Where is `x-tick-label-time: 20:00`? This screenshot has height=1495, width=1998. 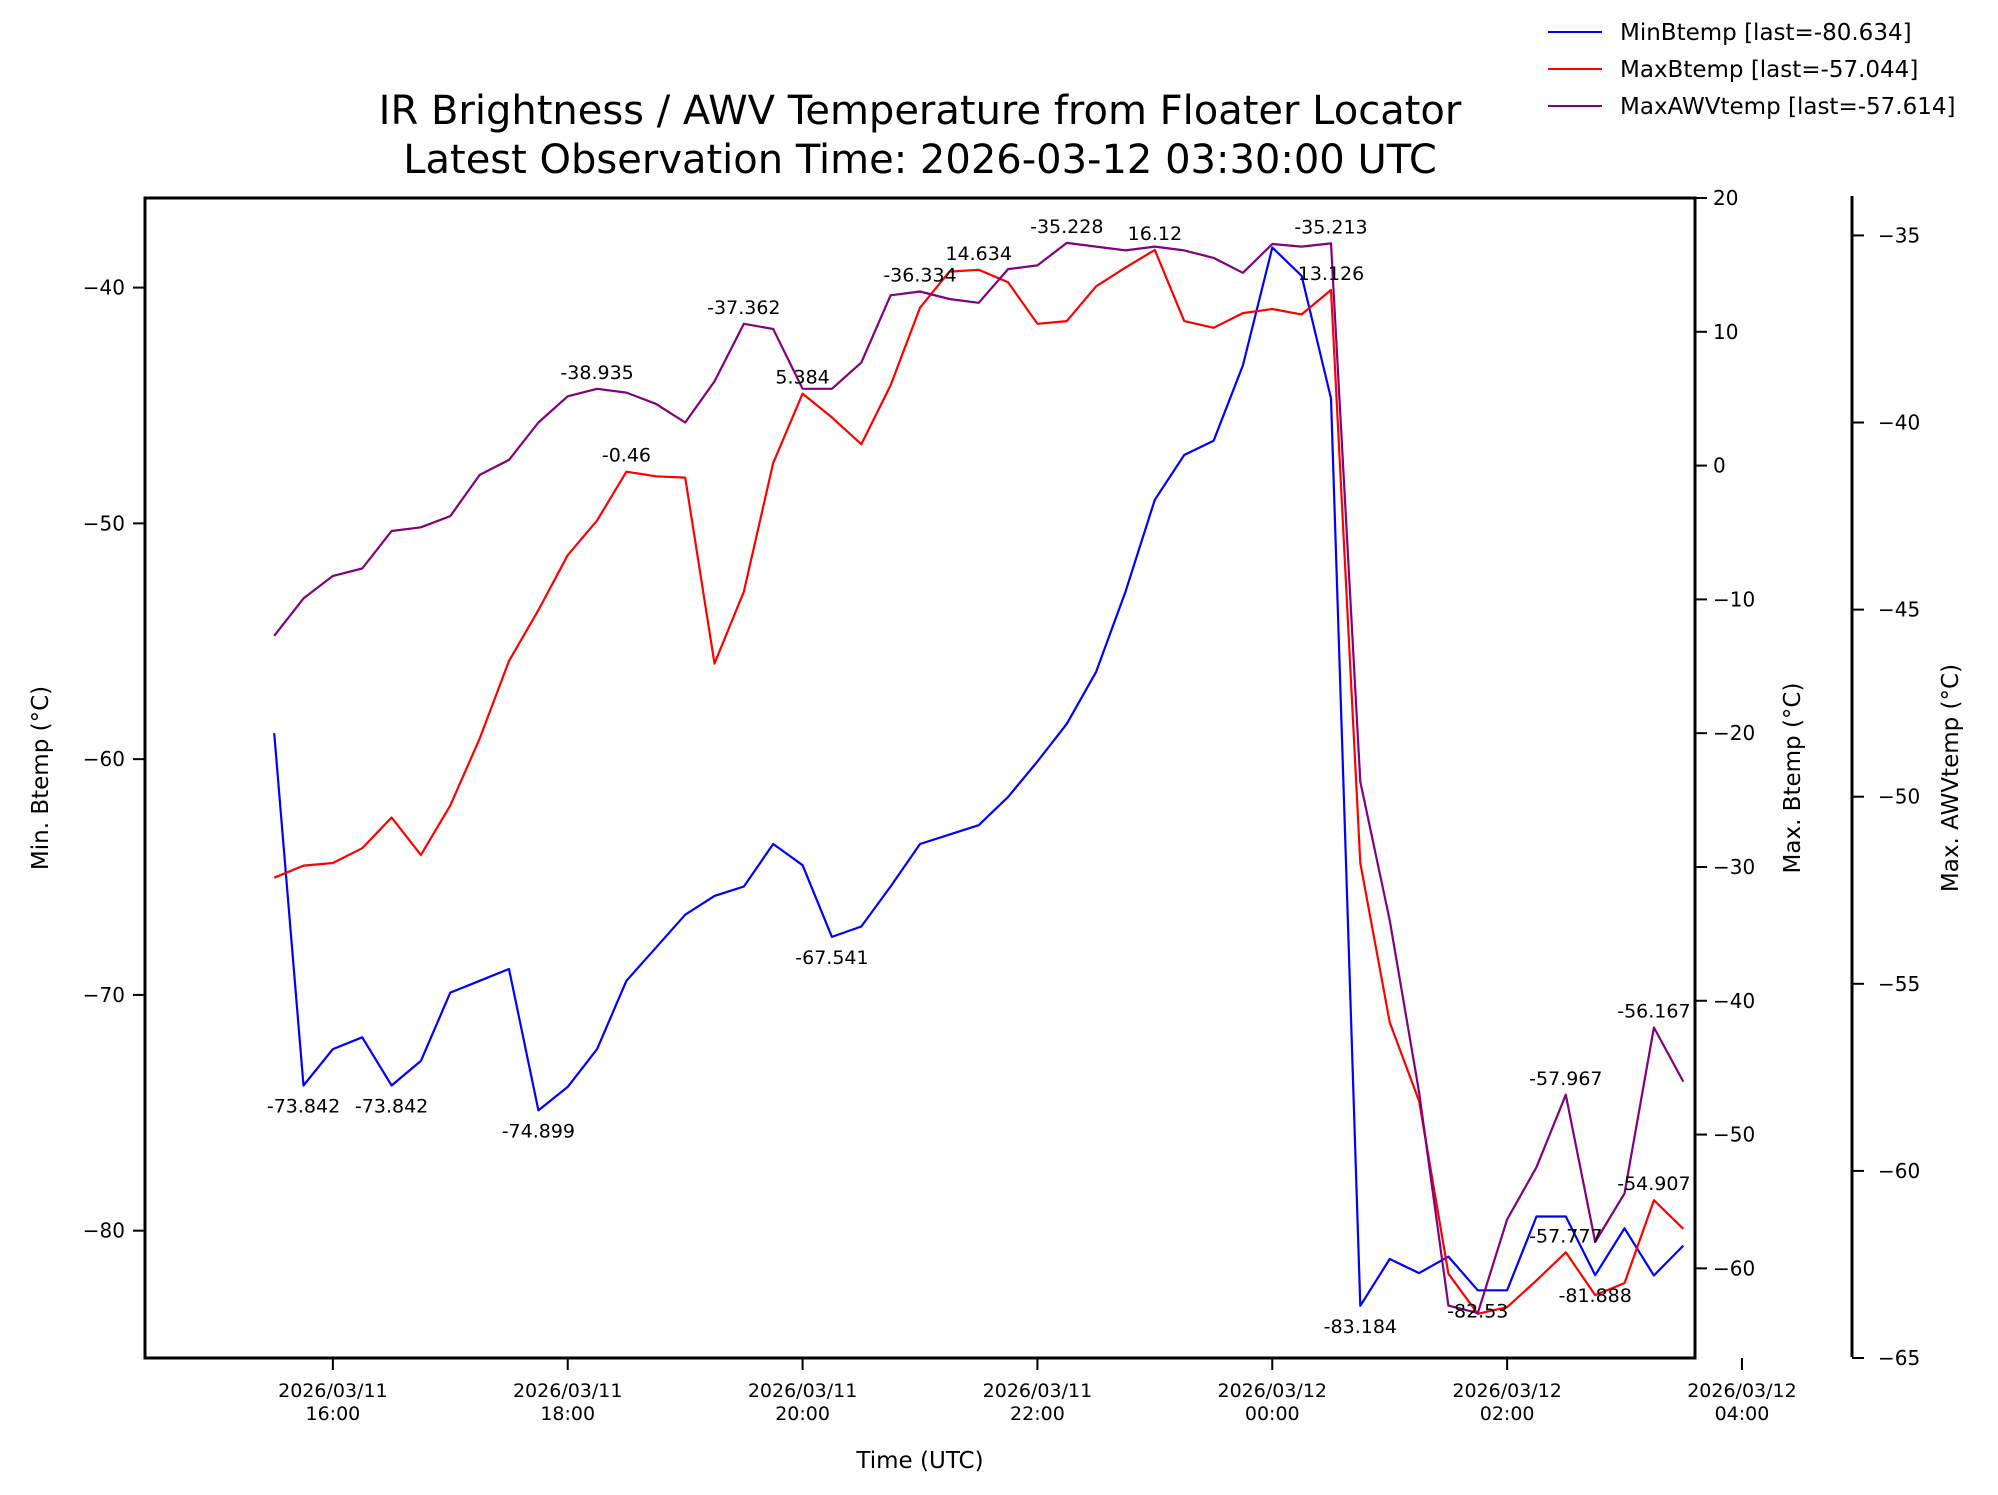
x-tick-label-time: 20:00 is located at coordinates (802, 1414).